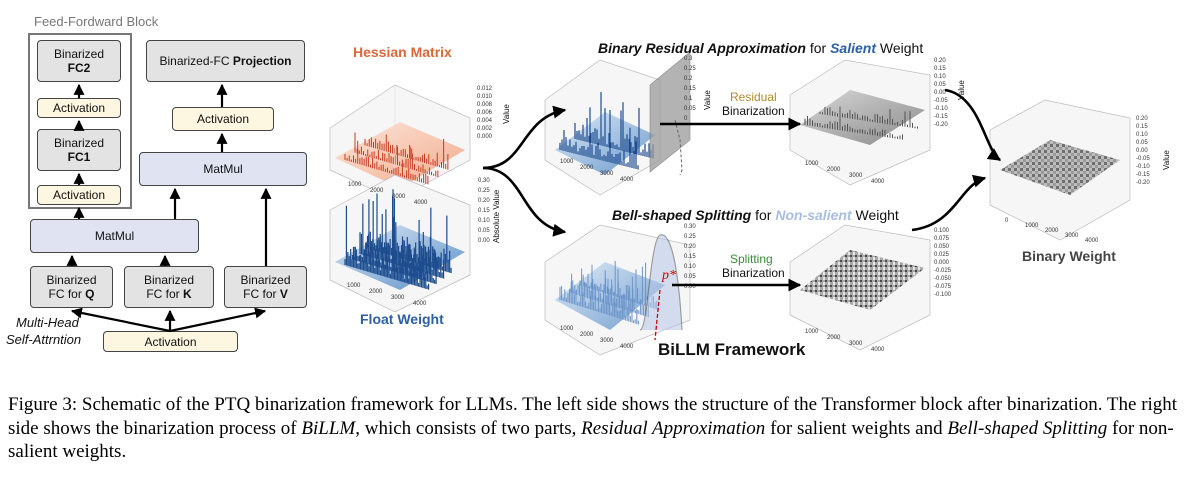 The width and height of the screenshot is (1188, 485). What do you see at coordinates (942, 231) in the screenshot?
I see `split-z-tick: 0.100` at bounding box center [942, 231].